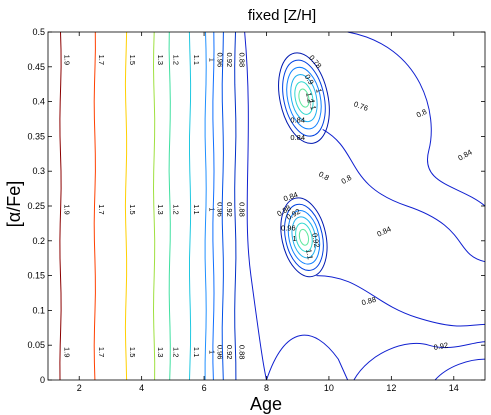 The width and height of the screenshot is (491, 415). Describe the element at coordinates (101, 209) in the screenshot. I see `contour-label-1-7-1: 1.7` at that location.